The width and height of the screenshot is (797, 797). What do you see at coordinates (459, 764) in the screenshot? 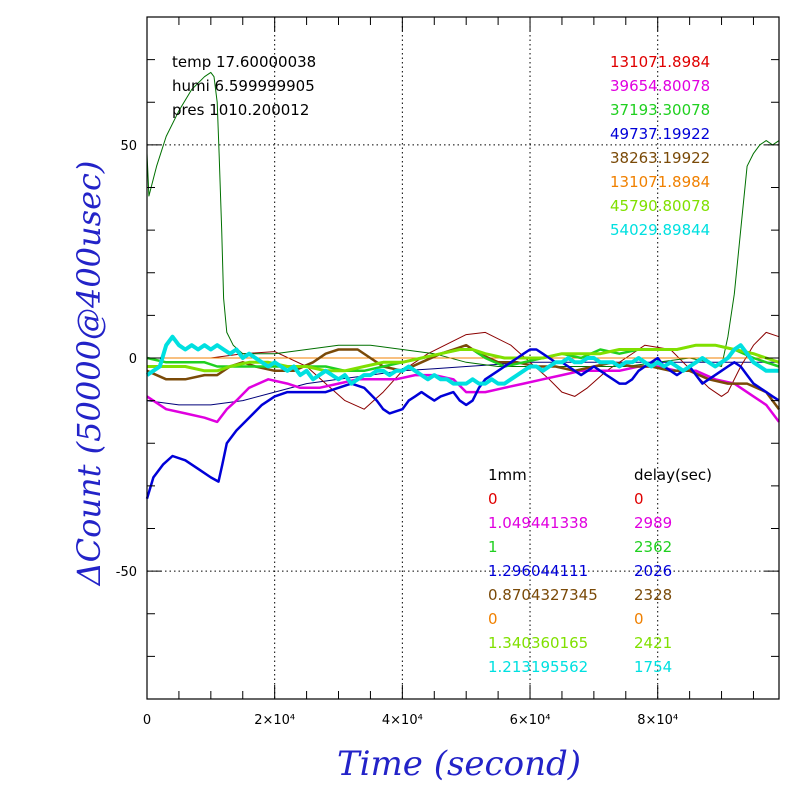
I see `x-axis-label: Time (second)` at bounding box center [459, 764].